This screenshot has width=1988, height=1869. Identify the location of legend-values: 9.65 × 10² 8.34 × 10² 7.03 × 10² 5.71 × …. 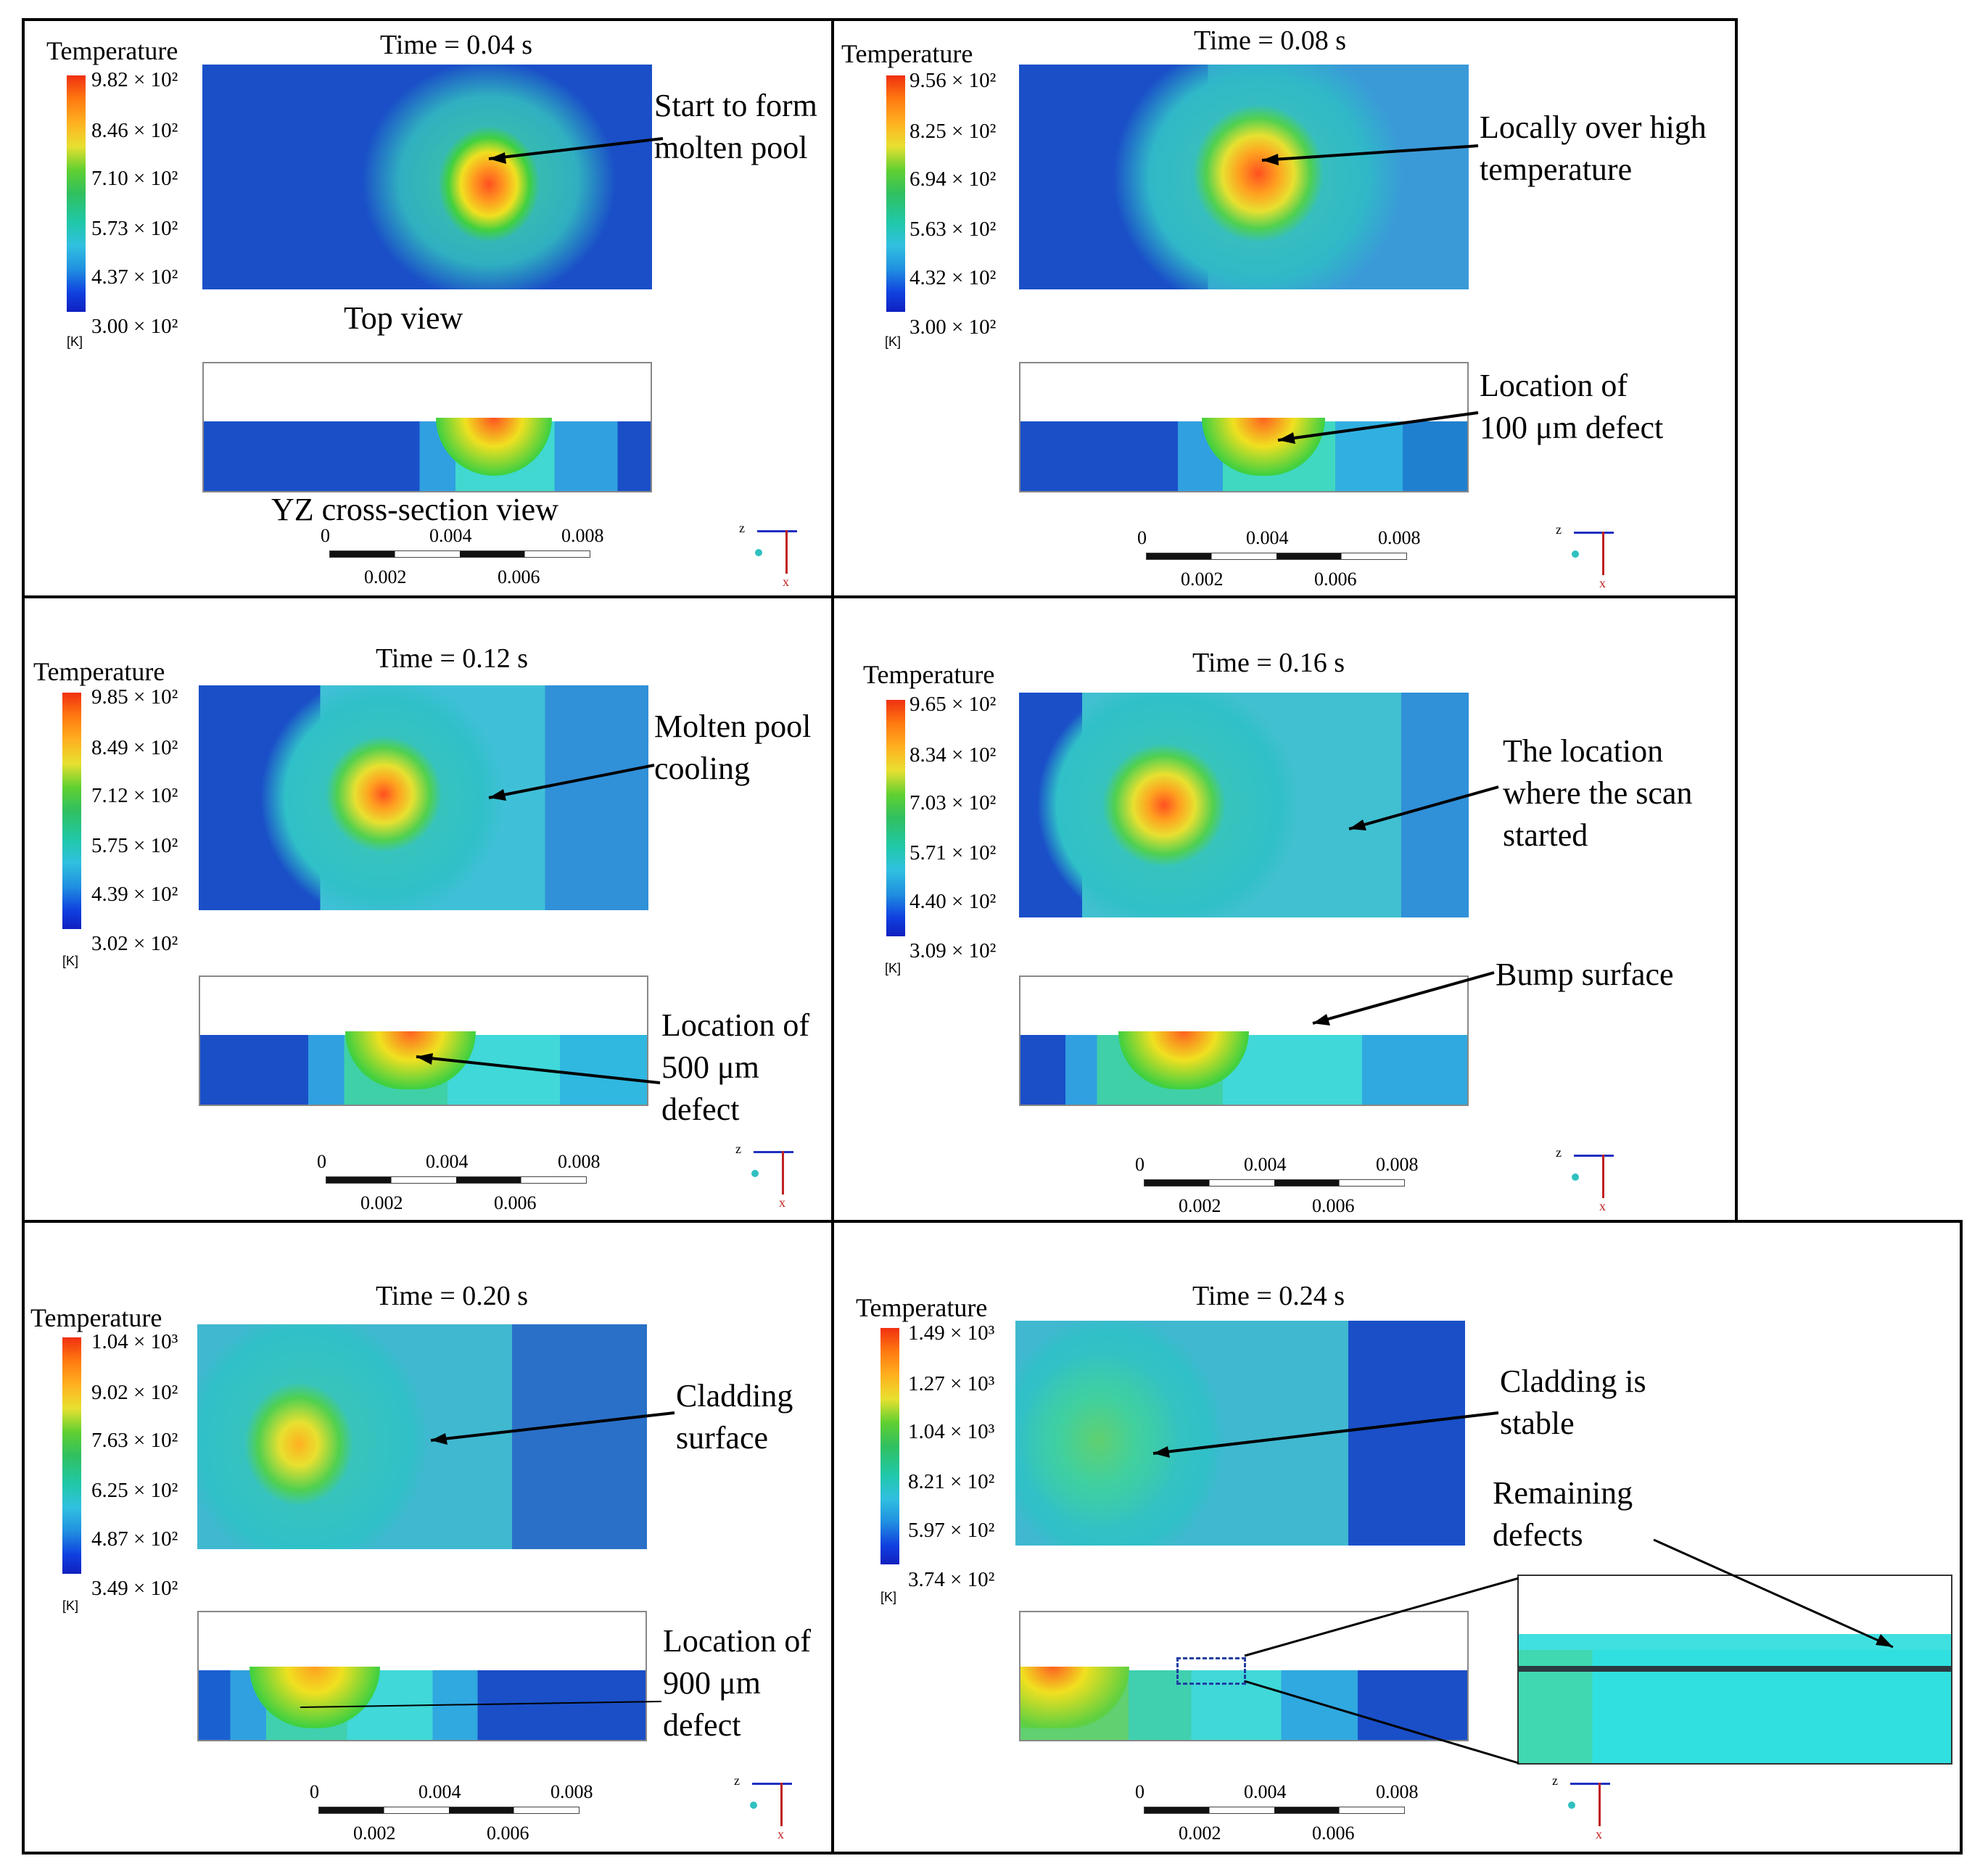
(982, 827).